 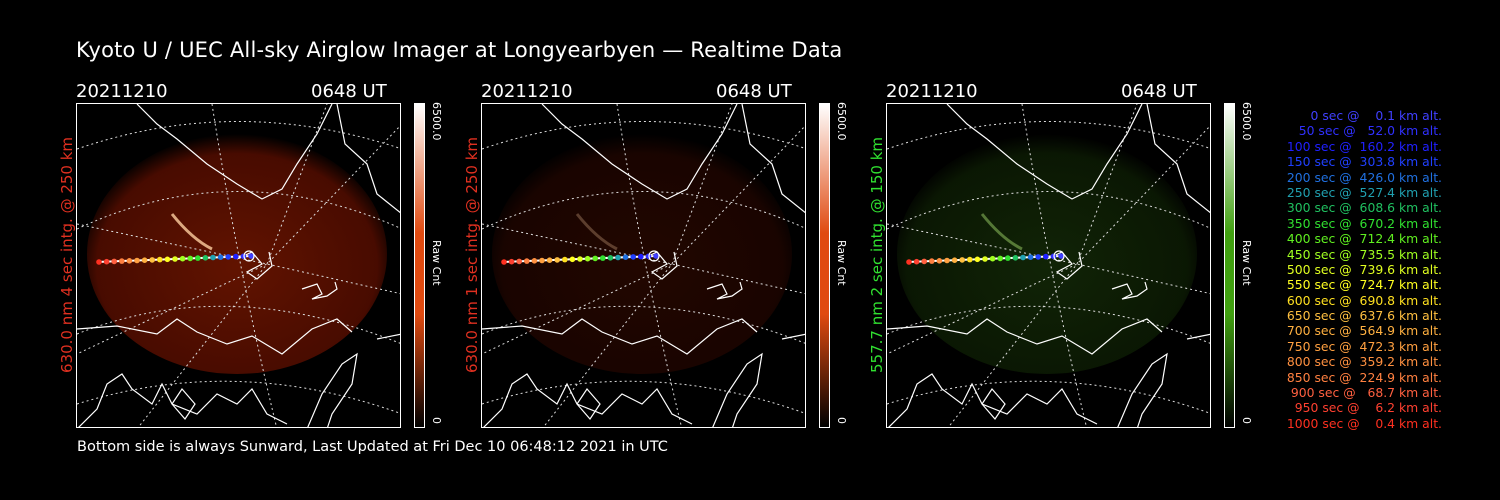 What do you see at coordinates (527, 91) in the screenshot?
I see `panel-2-date: 20211210` at bounding box center [527, 91].